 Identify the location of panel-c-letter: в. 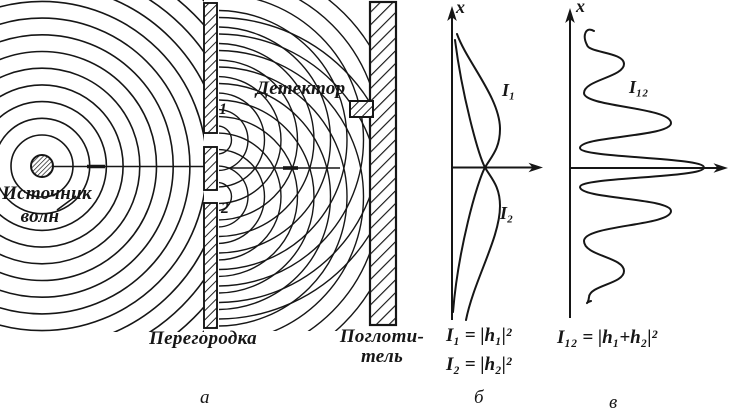
(613, 402).